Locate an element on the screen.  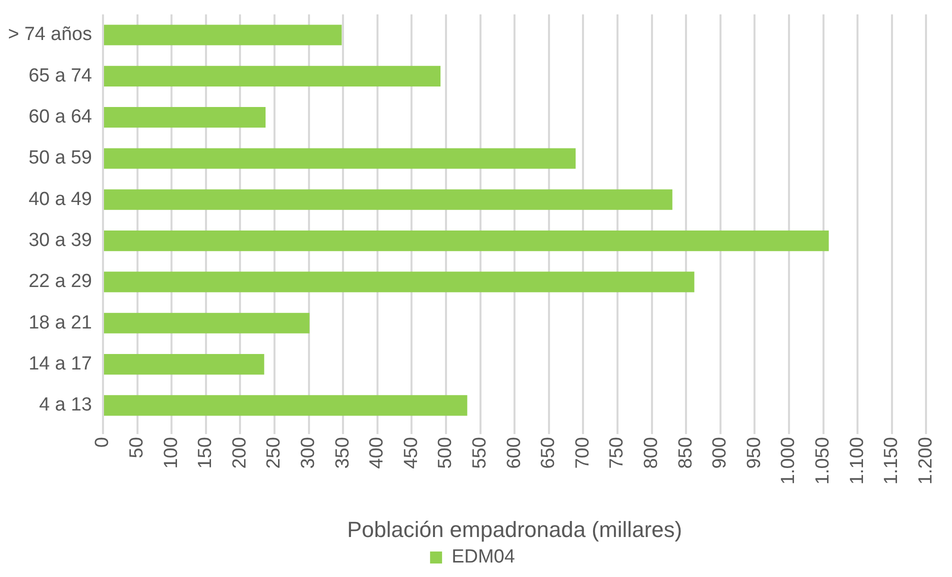
x-tick-label: 0 is located at coordinates (103, 442).